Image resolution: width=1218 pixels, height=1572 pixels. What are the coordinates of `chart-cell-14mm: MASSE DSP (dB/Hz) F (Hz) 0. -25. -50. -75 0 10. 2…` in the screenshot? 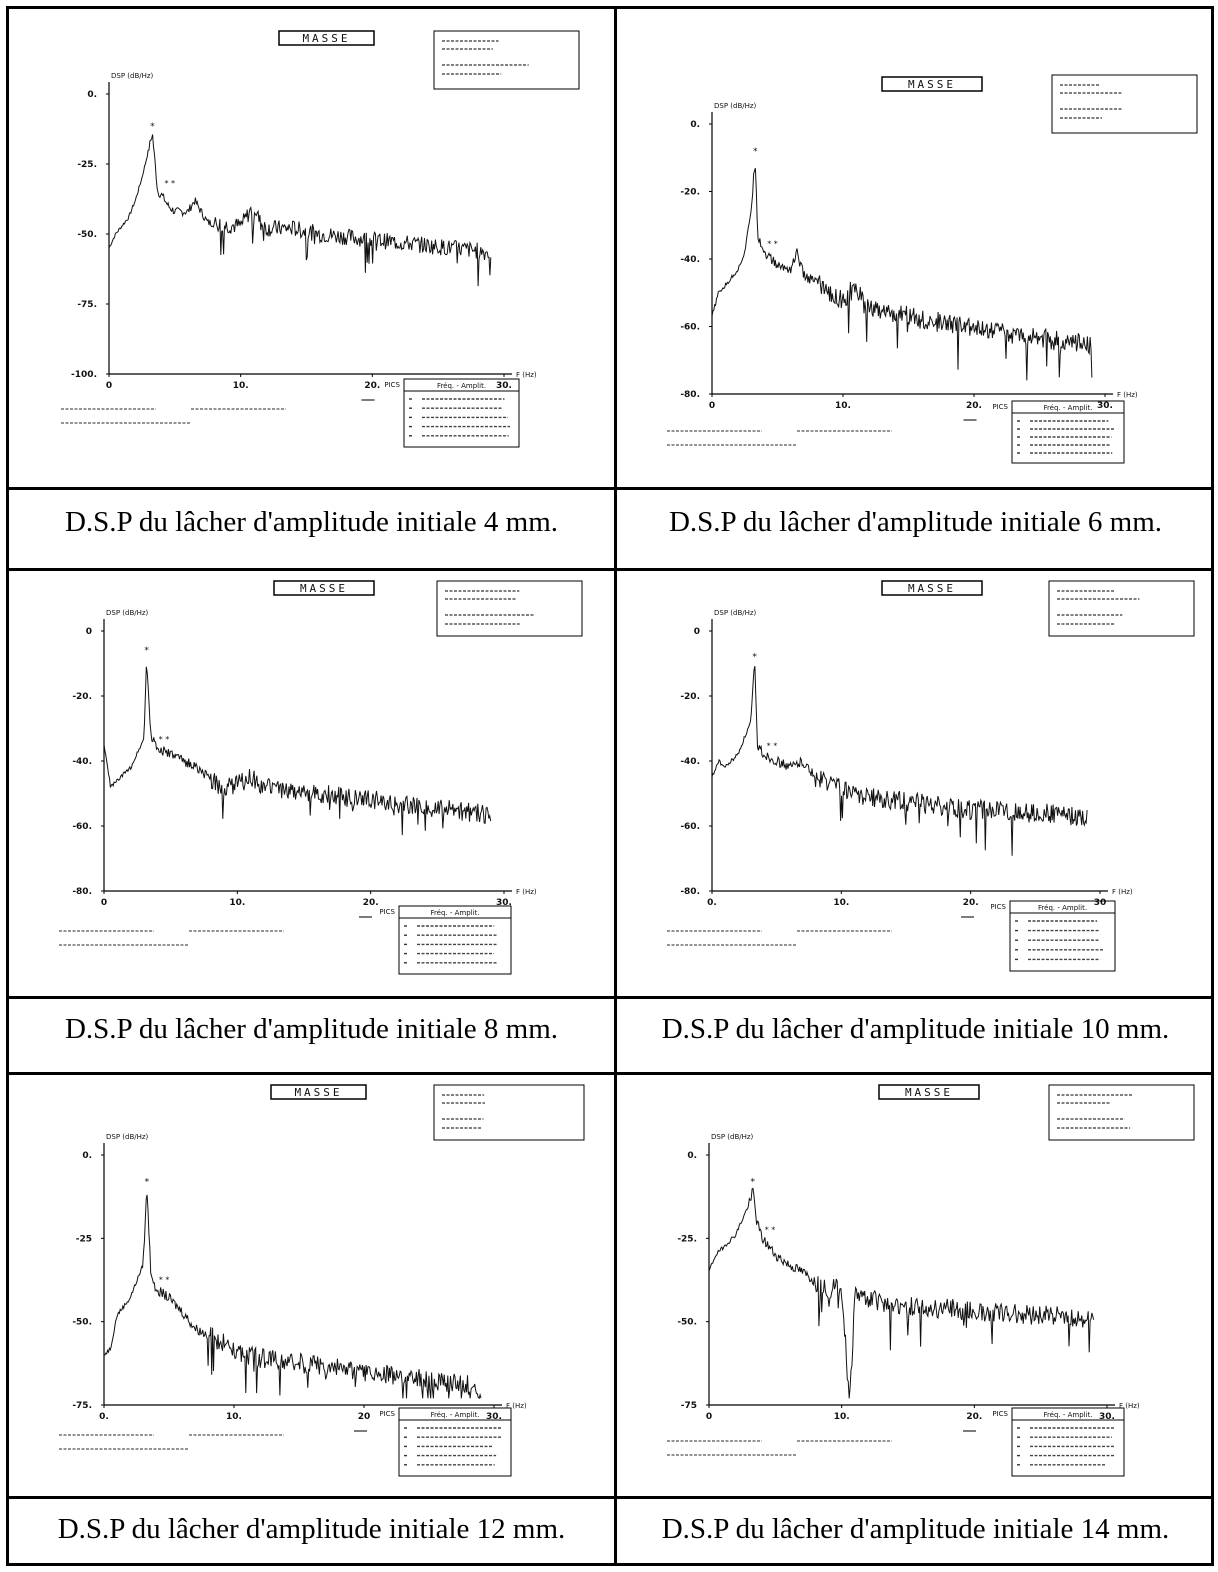 It's located at (915, 1285).